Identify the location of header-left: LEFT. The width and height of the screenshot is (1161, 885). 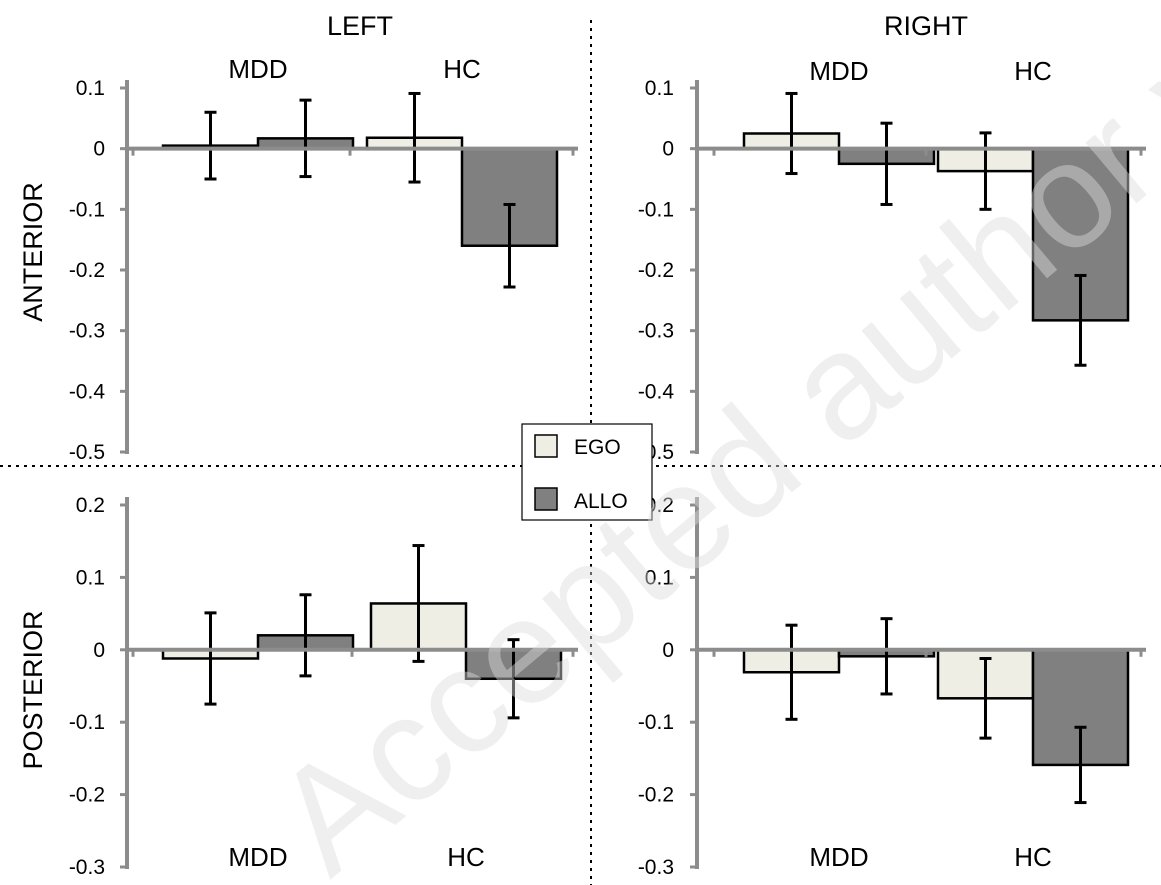
(360, 26).